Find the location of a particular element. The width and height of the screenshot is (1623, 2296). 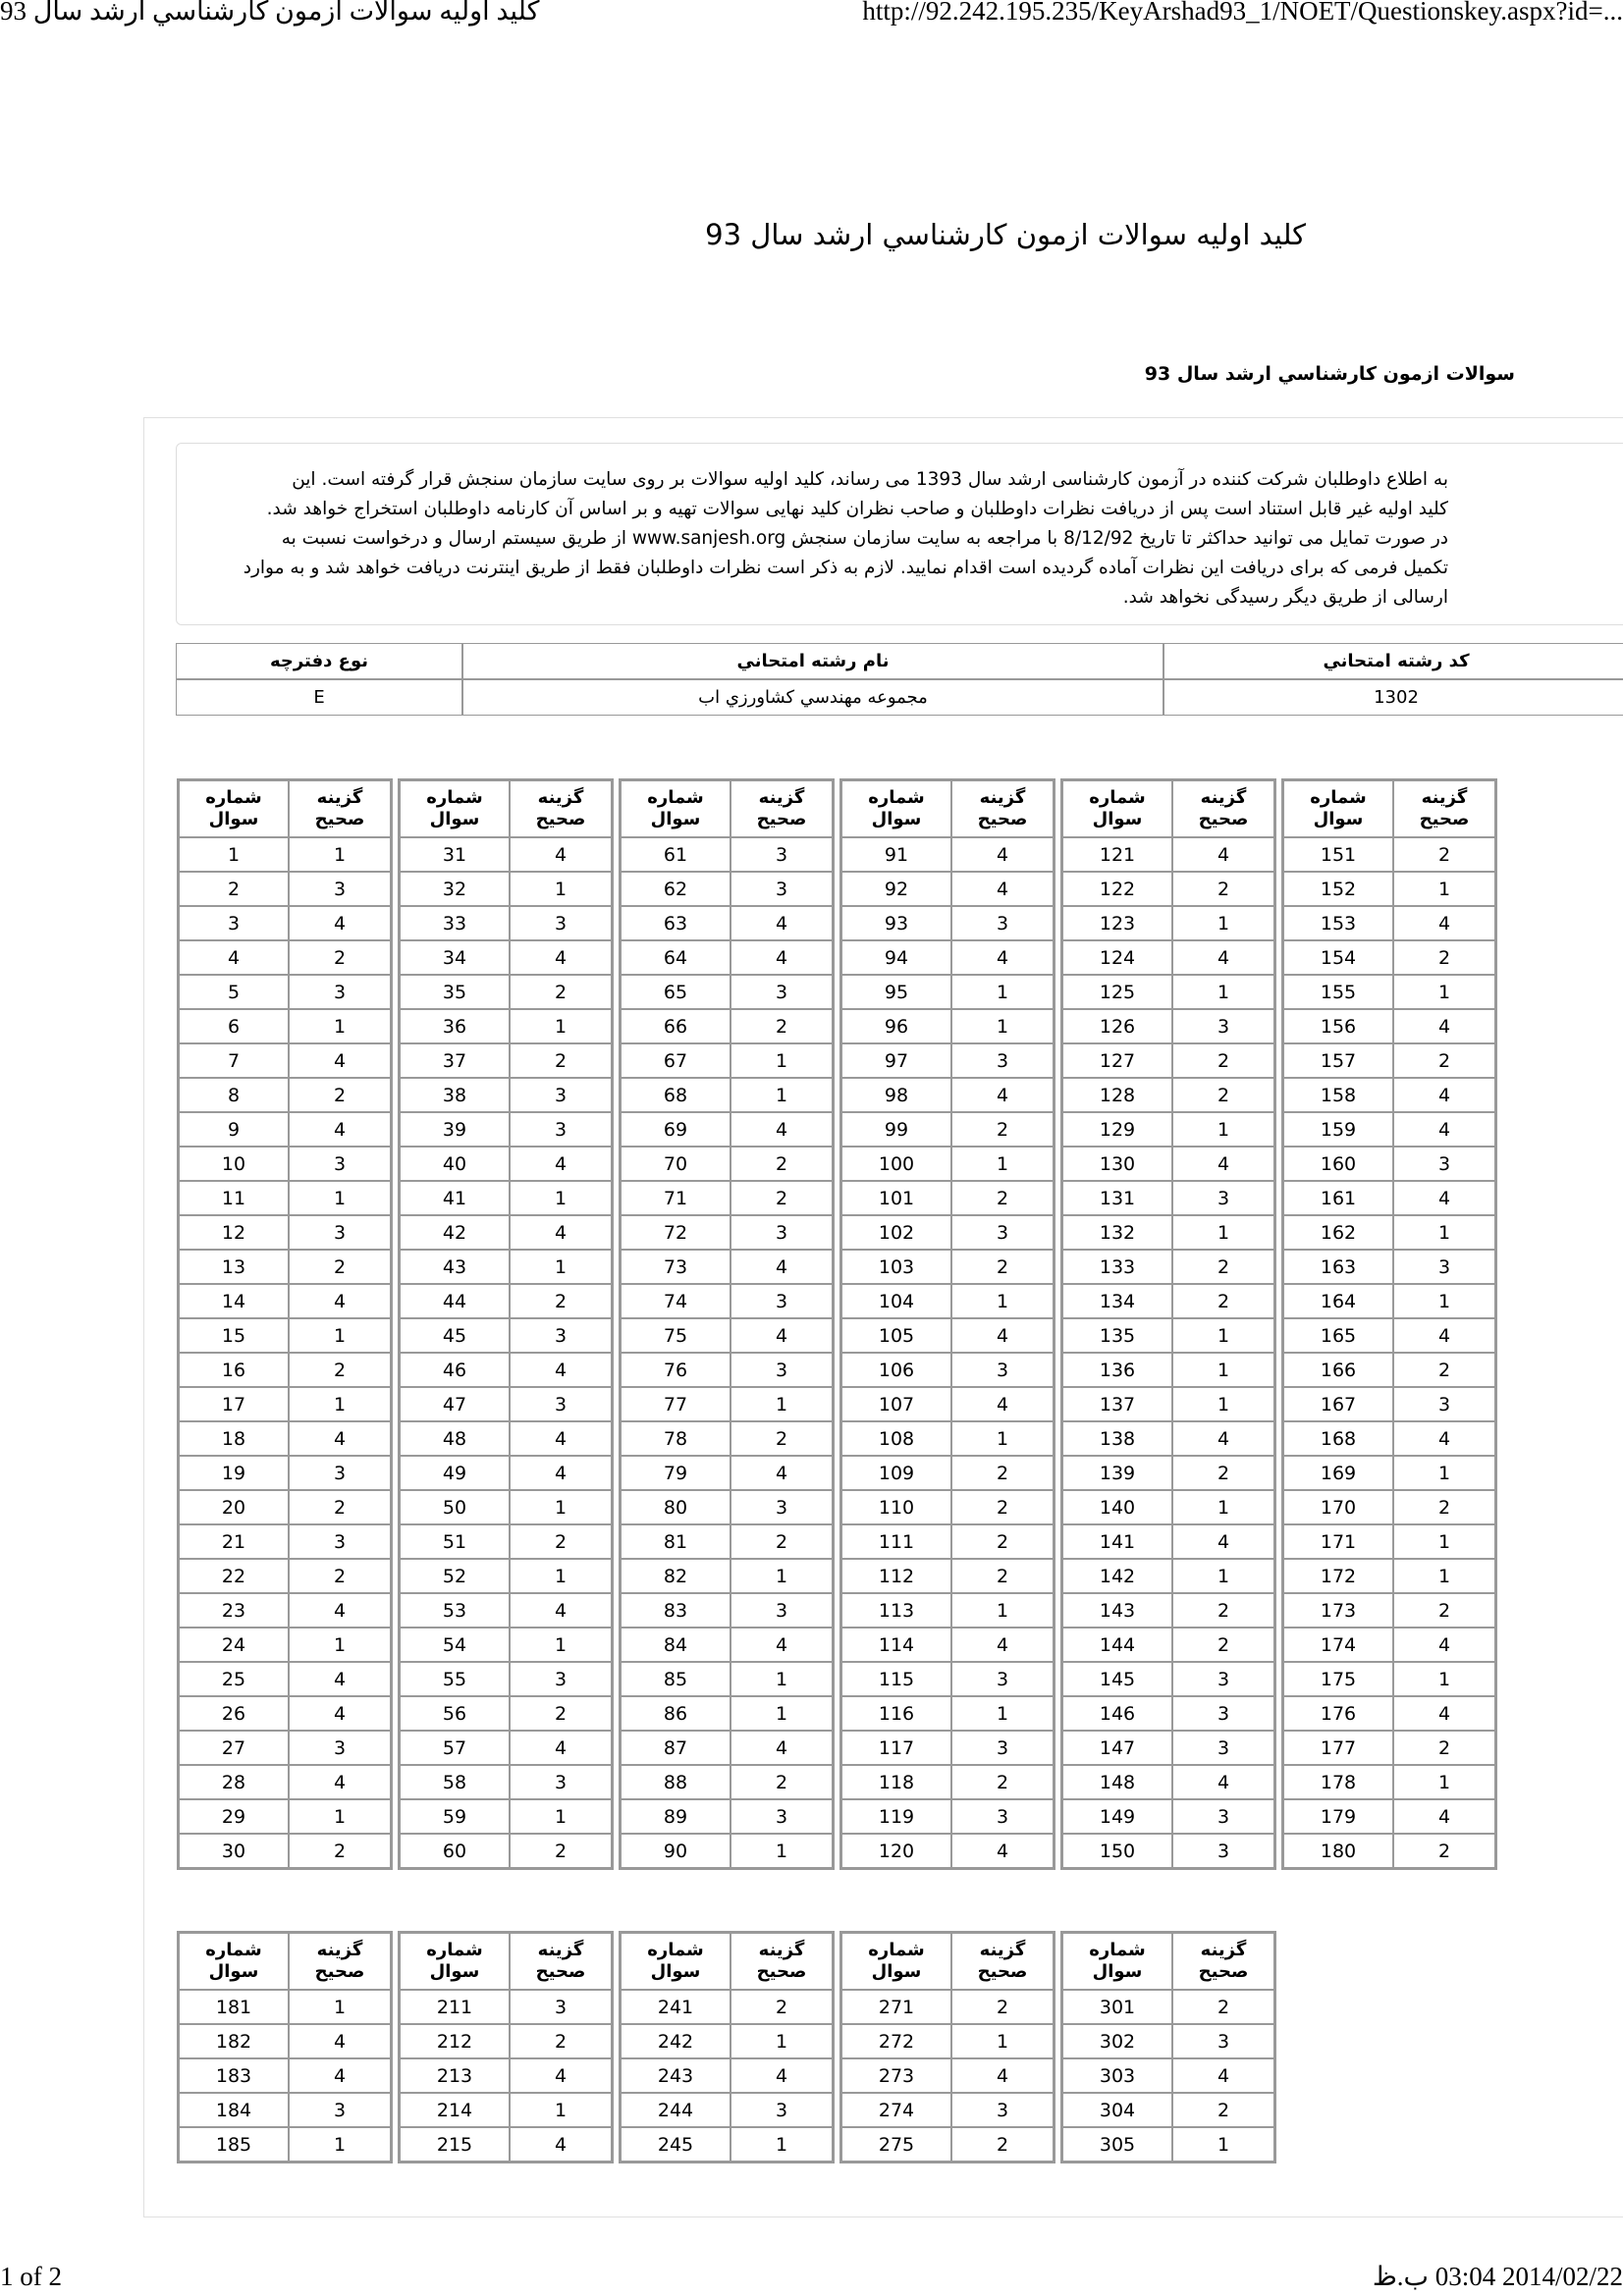

table-row: 82 1 is located at coordinates (727, 1576).